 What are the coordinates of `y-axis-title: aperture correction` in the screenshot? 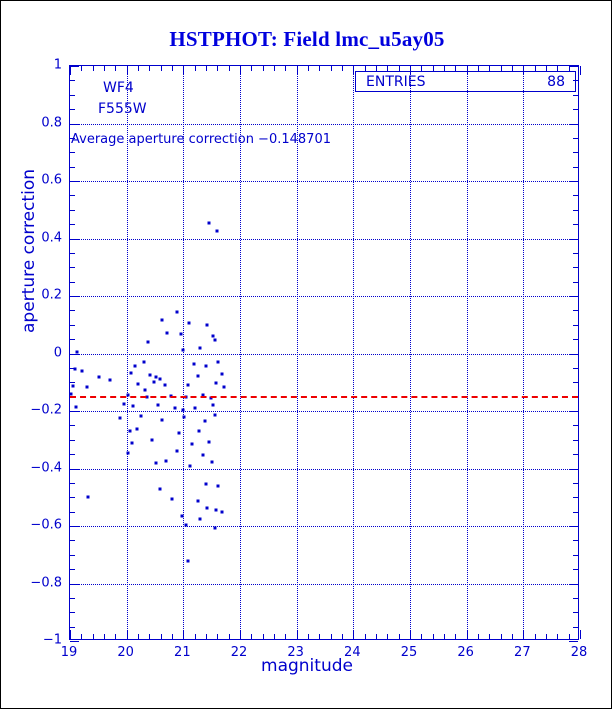 It's located at (29, 251).